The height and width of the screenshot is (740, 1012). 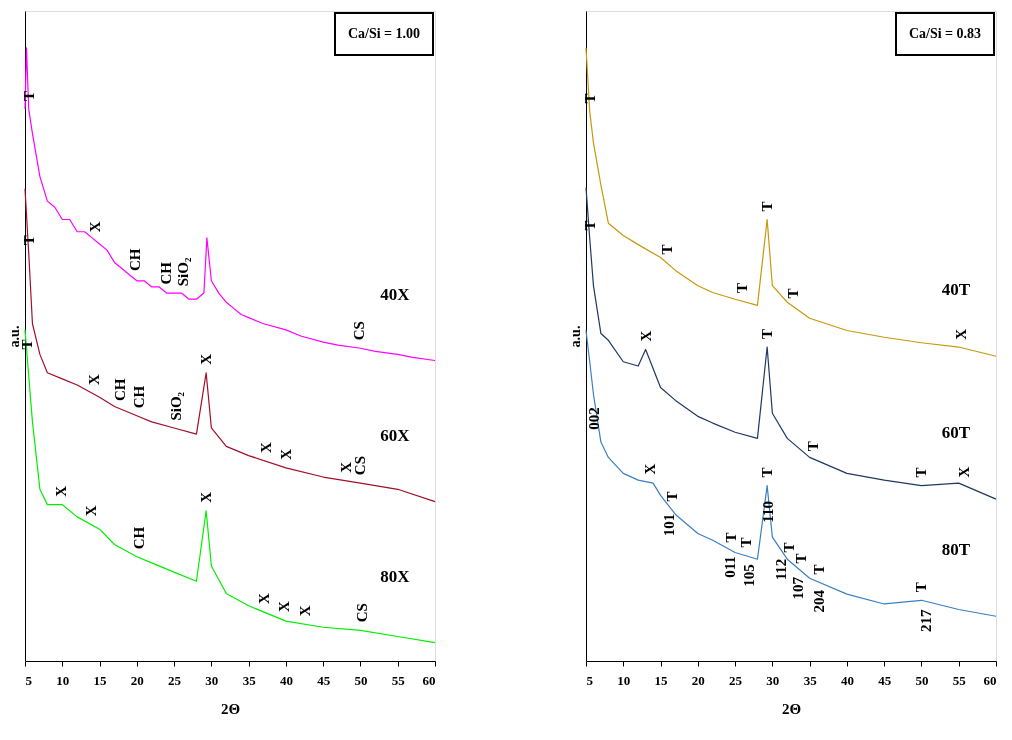 What do you see at coordinates (956, 550) in the screenshot?
I see `text: 80T` at bounding box center [956, 550].